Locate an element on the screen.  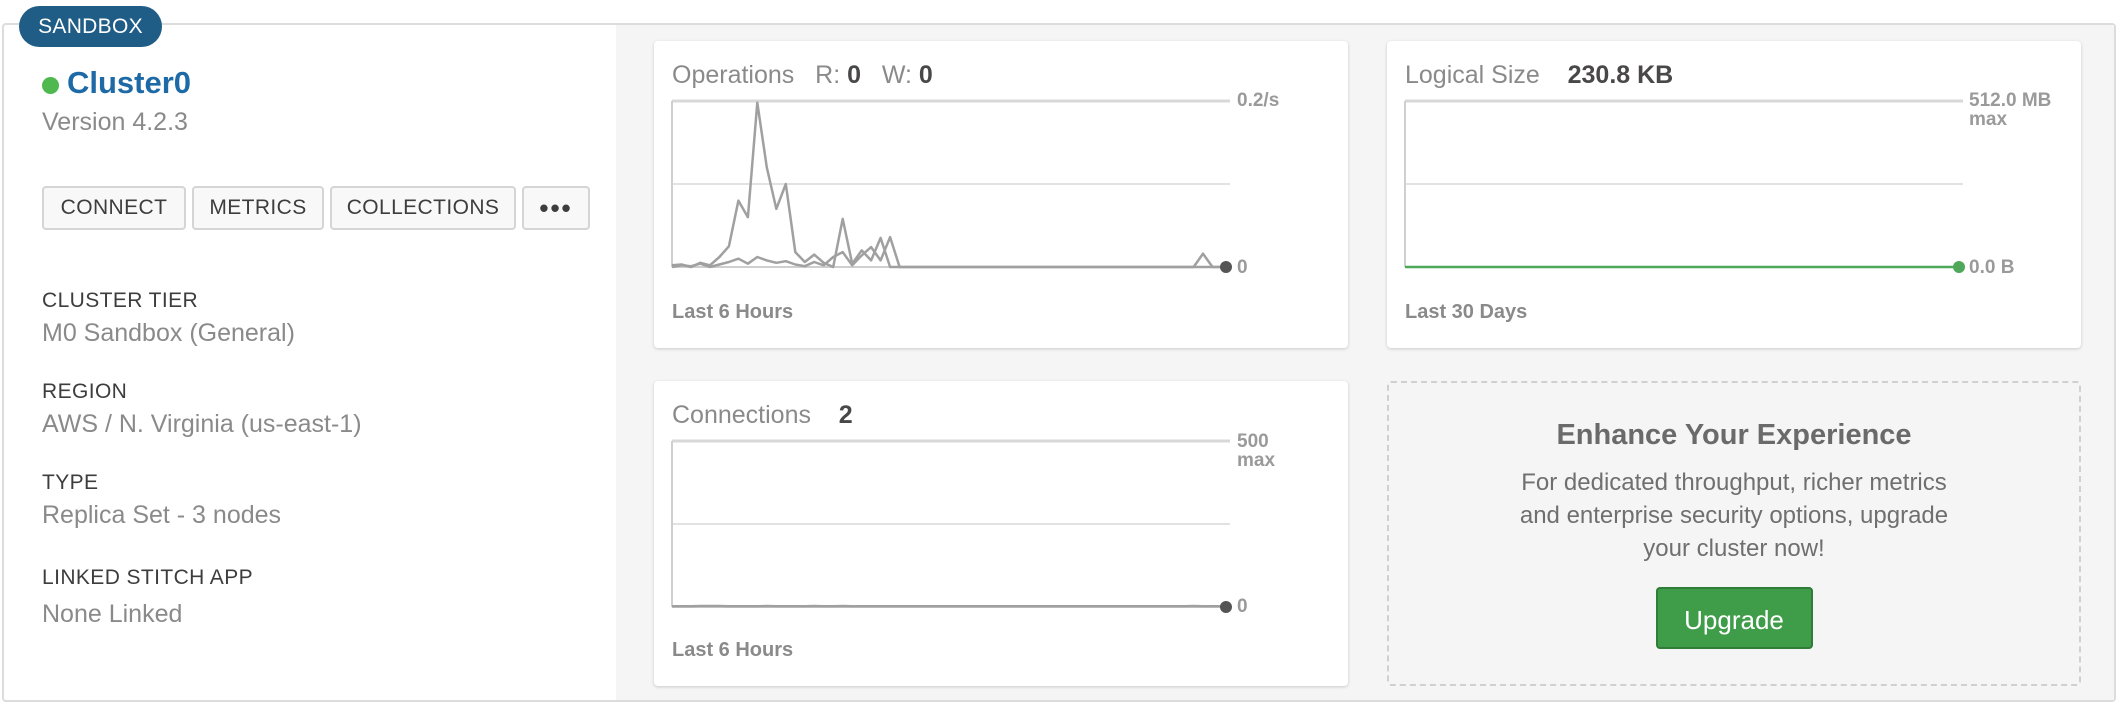
cluster-name-link: Cluster0 is located at coordinates (129, 82).